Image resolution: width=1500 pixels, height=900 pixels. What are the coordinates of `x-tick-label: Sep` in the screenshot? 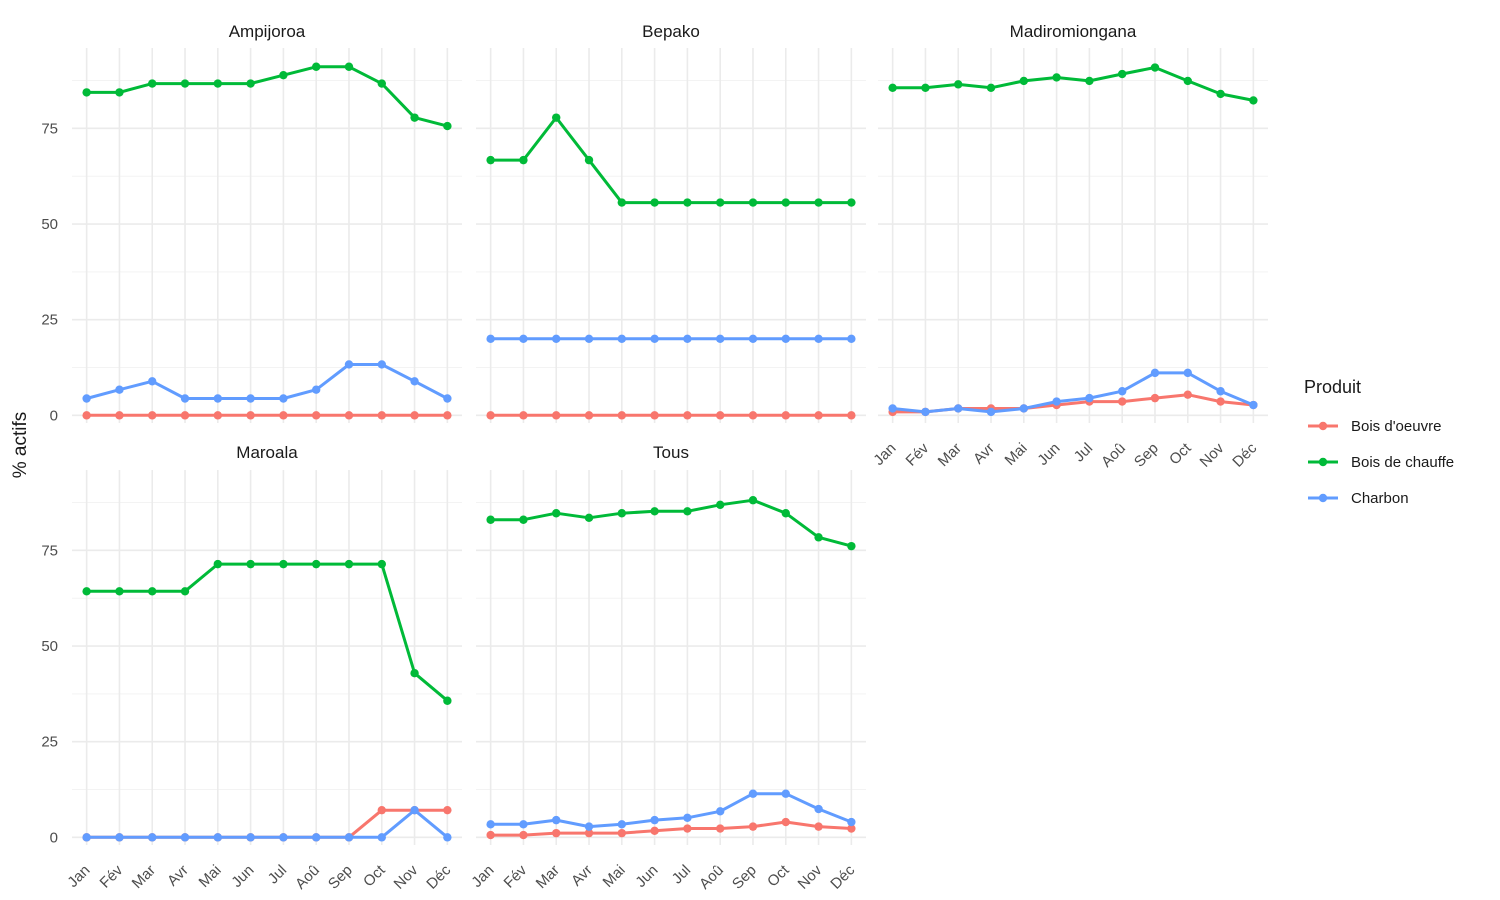 It's located at (744, 877).